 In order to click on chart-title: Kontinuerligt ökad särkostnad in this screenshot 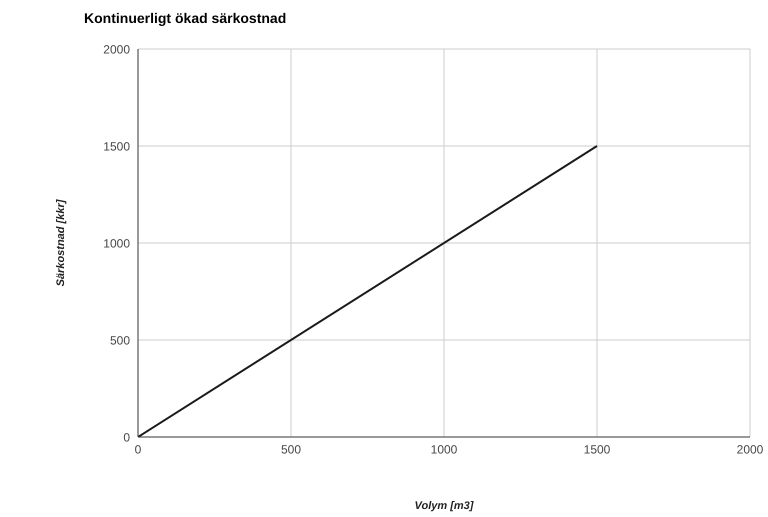, I will do `click(185, 18)`.